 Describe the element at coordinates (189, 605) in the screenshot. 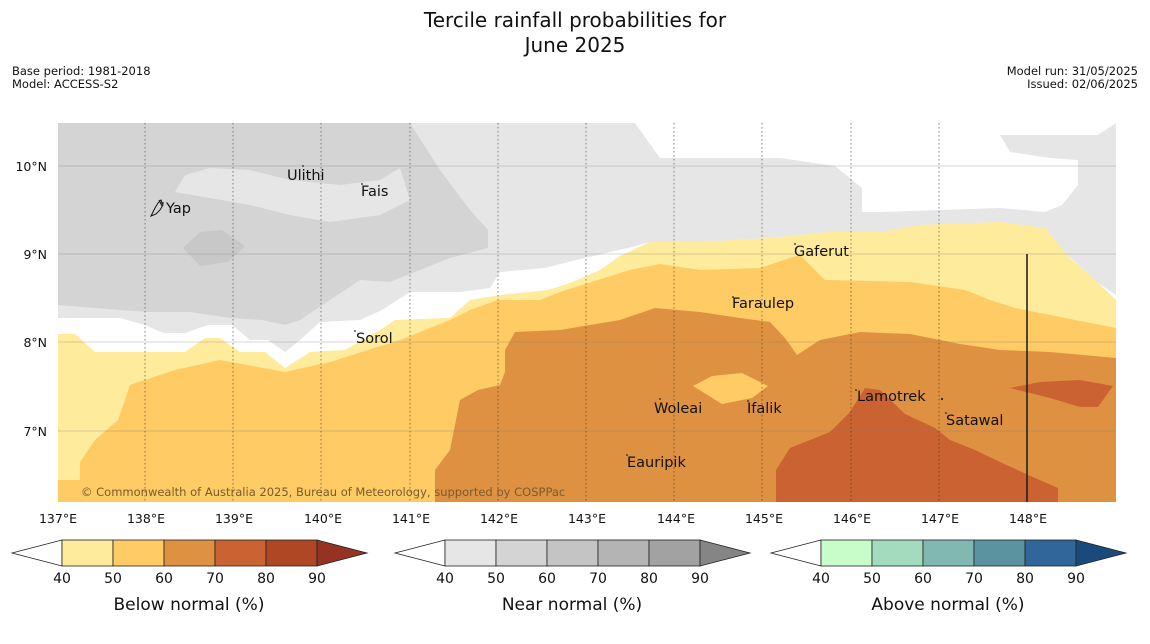

I see `below-normal-label: Below normal (%)` at that location.